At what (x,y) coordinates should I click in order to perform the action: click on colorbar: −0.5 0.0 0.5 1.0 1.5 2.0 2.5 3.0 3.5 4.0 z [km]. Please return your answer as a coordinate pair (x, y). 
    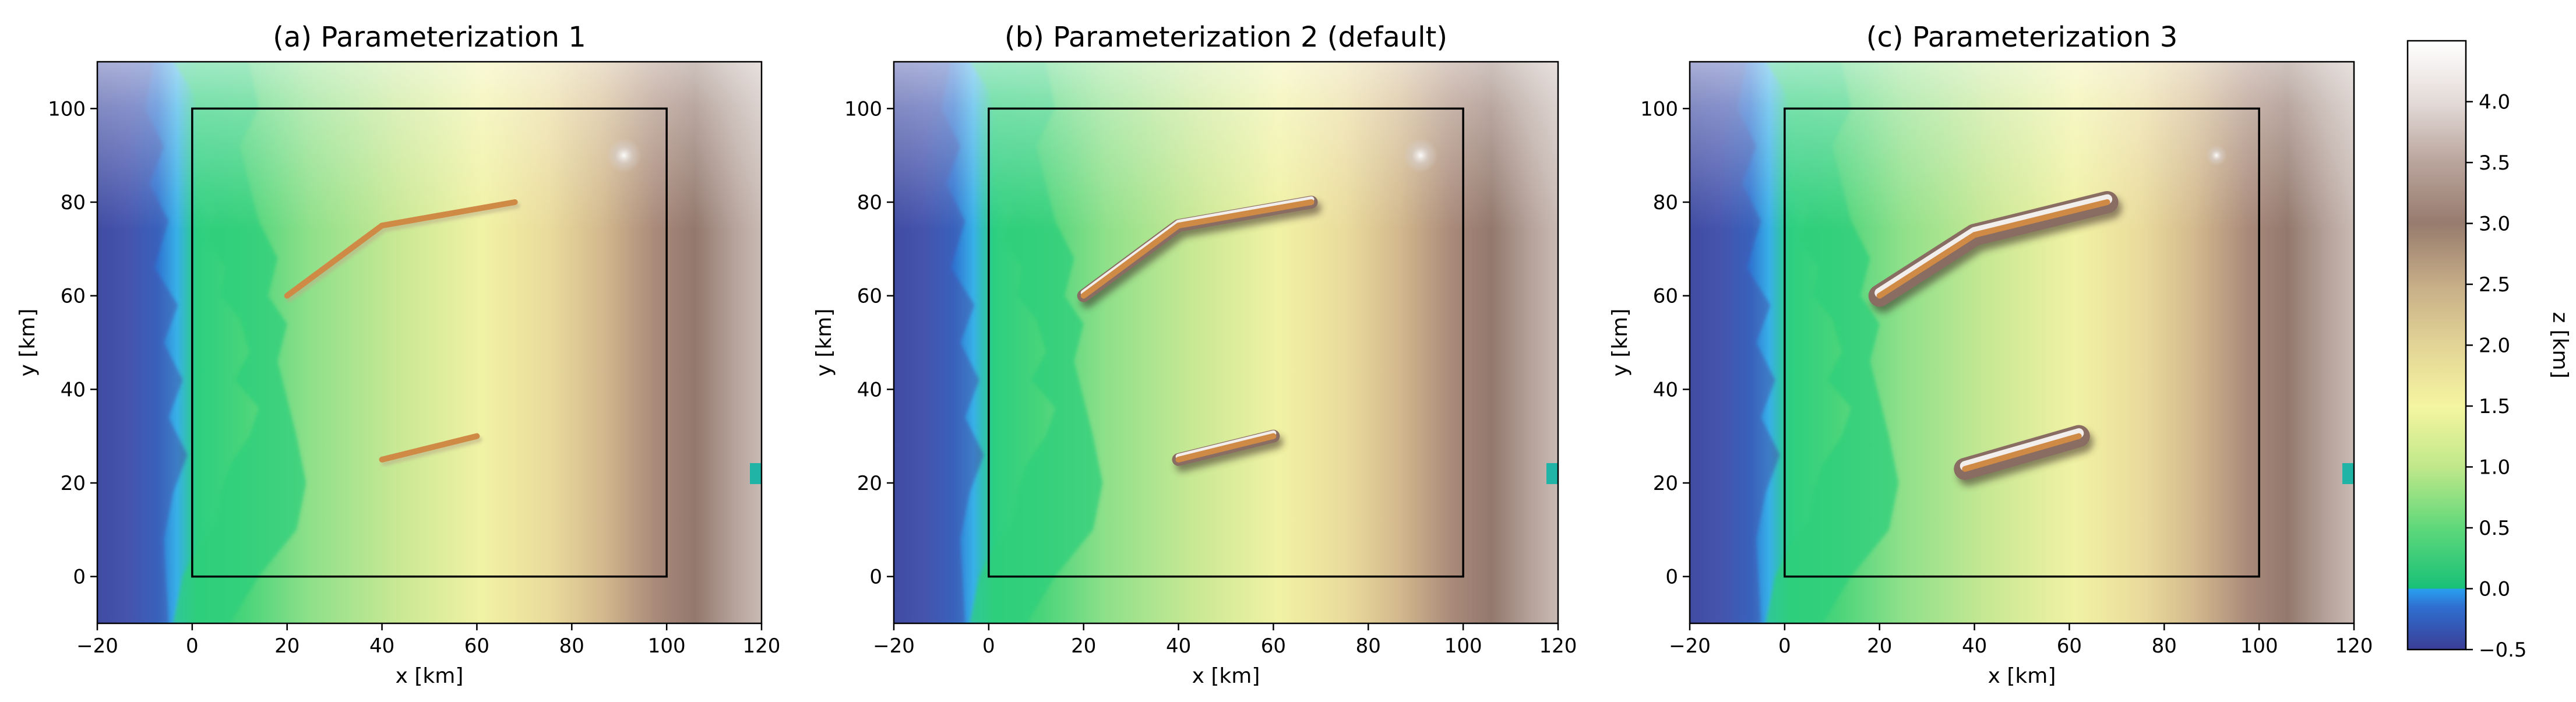
    Looking at the image, I should click on (2489, 351).